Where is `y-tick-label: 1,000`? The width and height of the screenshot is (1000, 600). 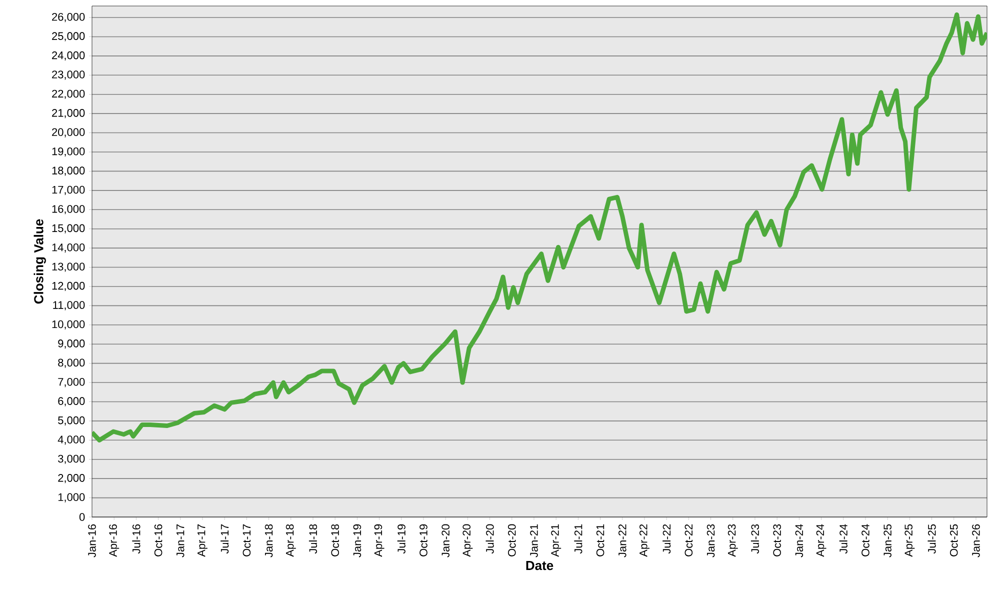
y-tick-label: 1,000 is located at coordinates (71, 497).